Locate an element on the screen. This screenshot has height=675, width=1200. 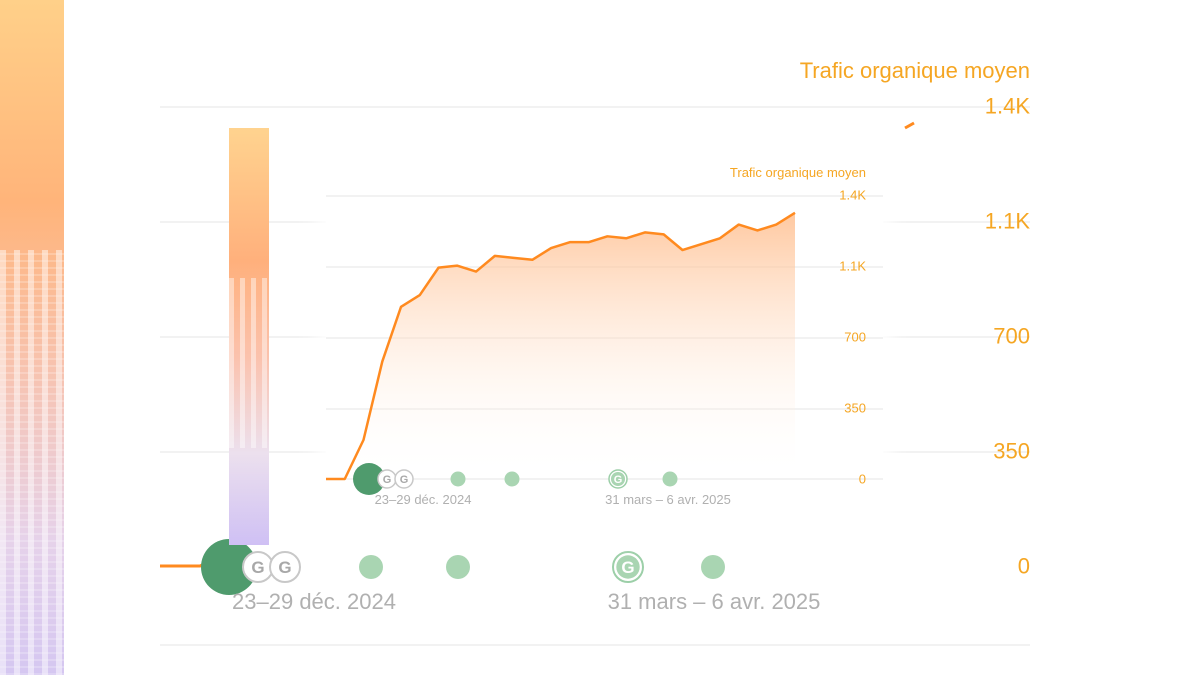
inset-chart-title: Trafic organique moyen is located at coordinates (798, 172).